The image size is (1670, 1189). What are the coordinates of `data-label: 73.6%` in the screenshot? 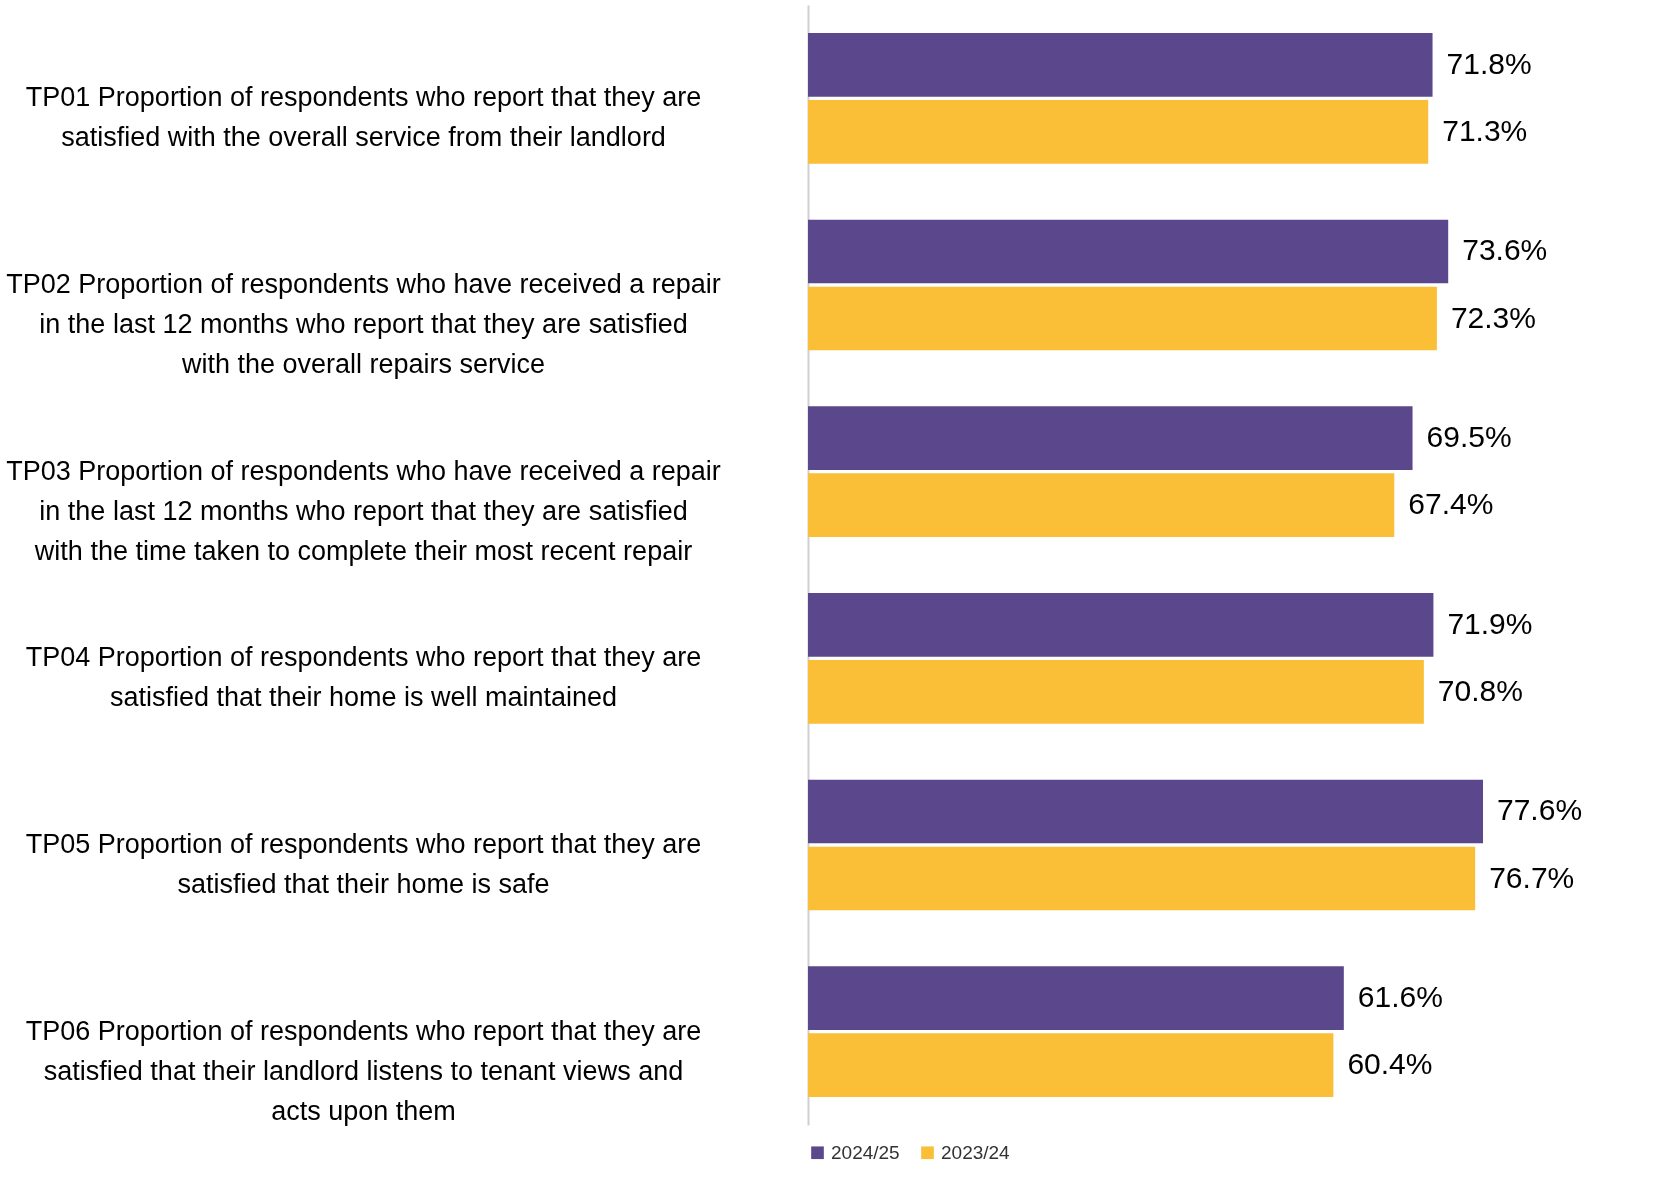 It's located at (1505, 250).